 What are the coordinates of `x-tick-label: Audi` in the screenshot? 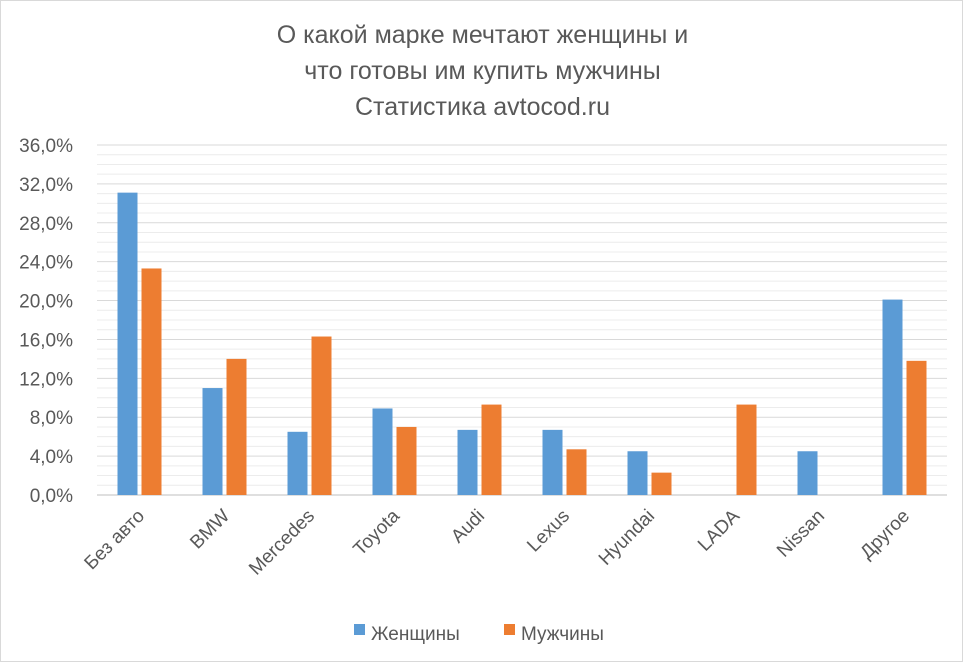 It's located at (468, 527).